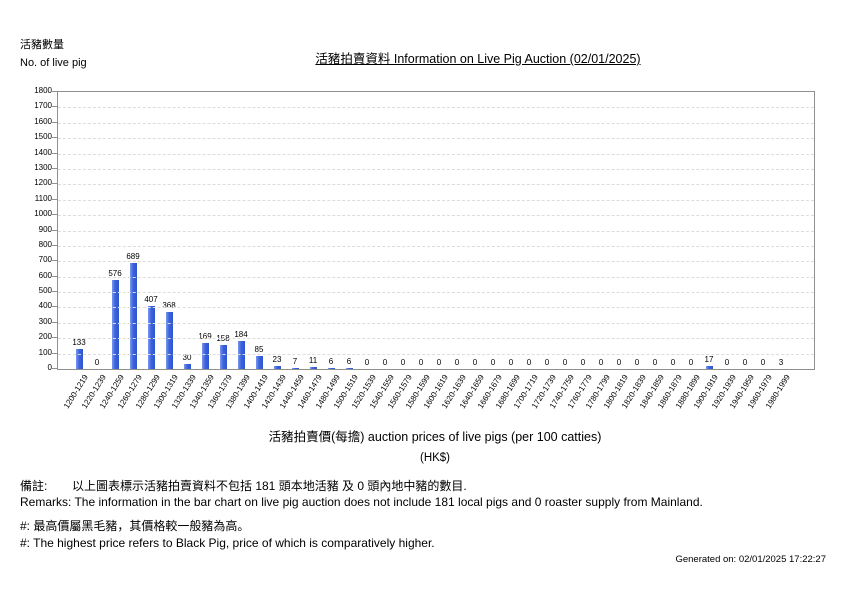  Describe the element at coordinates (169, 230) in the screenshot. I see `bar-cell: 368` at that location.